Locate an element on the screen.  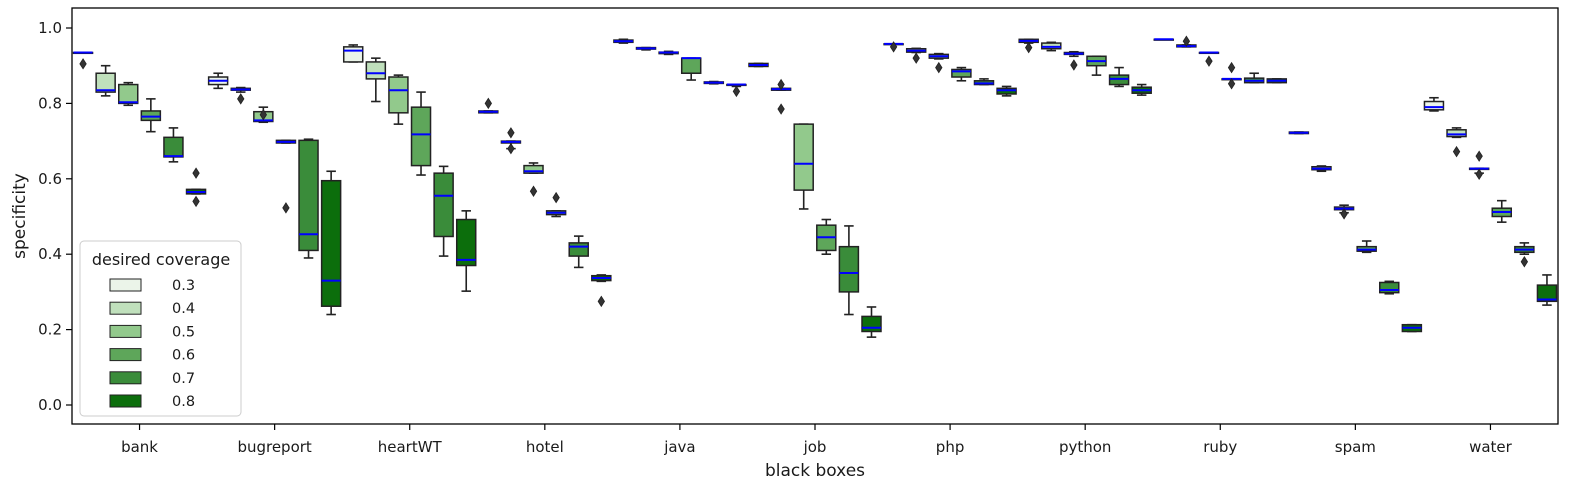
legend-label: 0.3 is located at coordinates (183, 286).